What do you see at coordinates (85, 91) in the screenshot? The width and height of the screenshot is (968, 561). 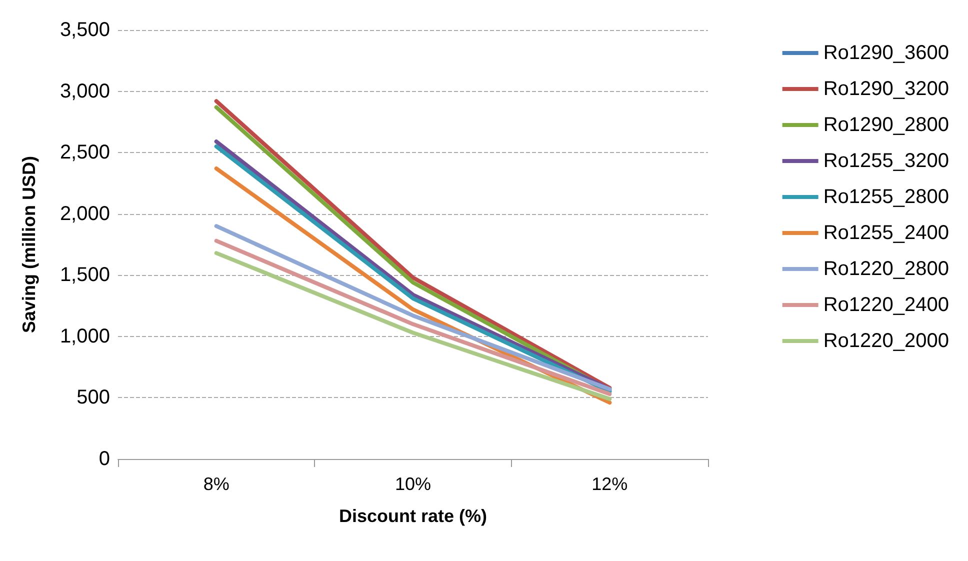 I see `y-tick-label: 3,000` at bounding box center [85, 91].